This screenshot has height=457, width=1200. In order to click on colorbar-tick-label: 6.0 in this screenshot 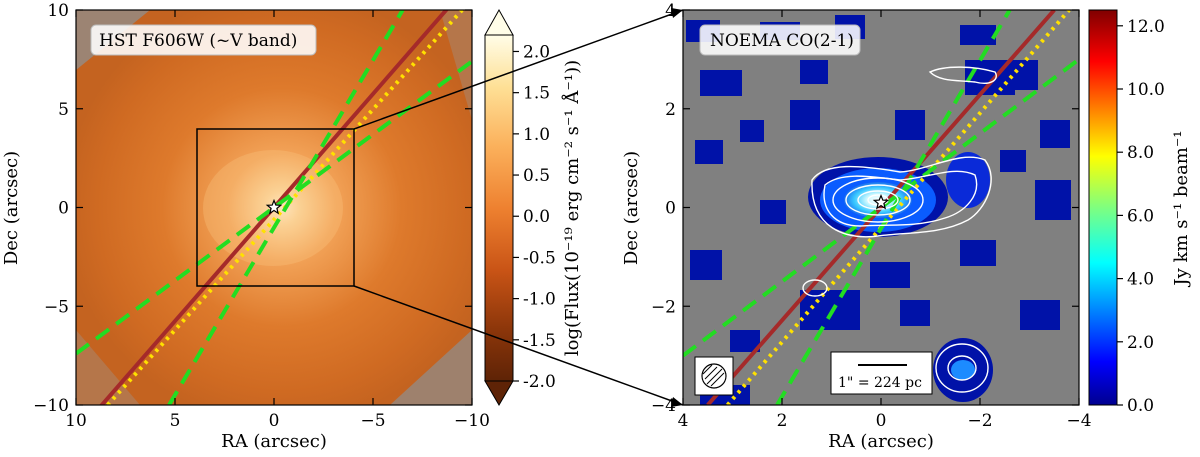, I will do `click(1140, 216)`.